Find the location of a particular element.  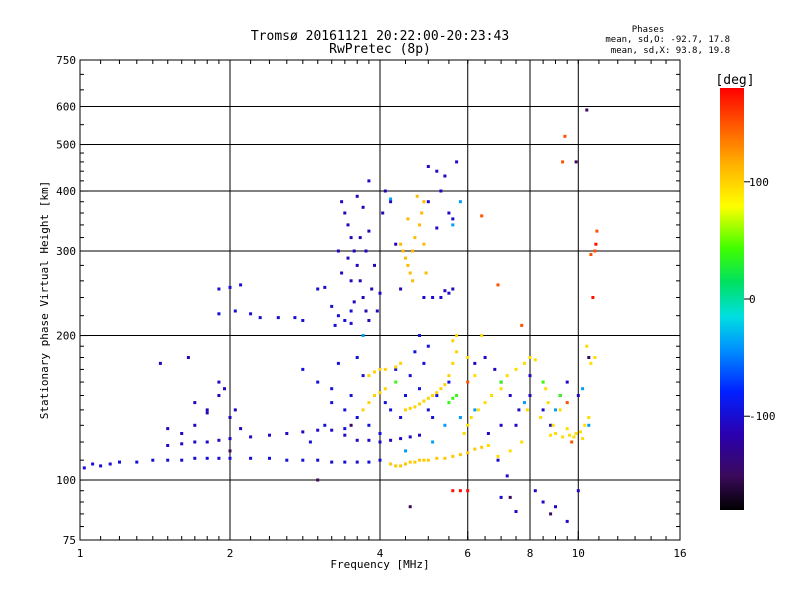

chart-title-line2: RwPretec (8p) is located at coordinates (380, 49).